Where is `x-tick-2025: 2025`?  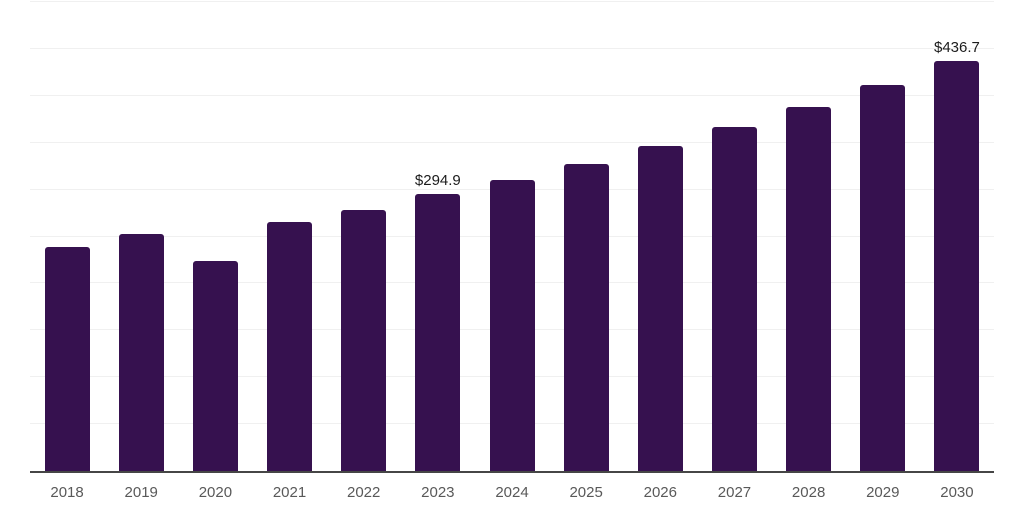 x-tick-2025: 2025 is located at coordinates (586, 492).